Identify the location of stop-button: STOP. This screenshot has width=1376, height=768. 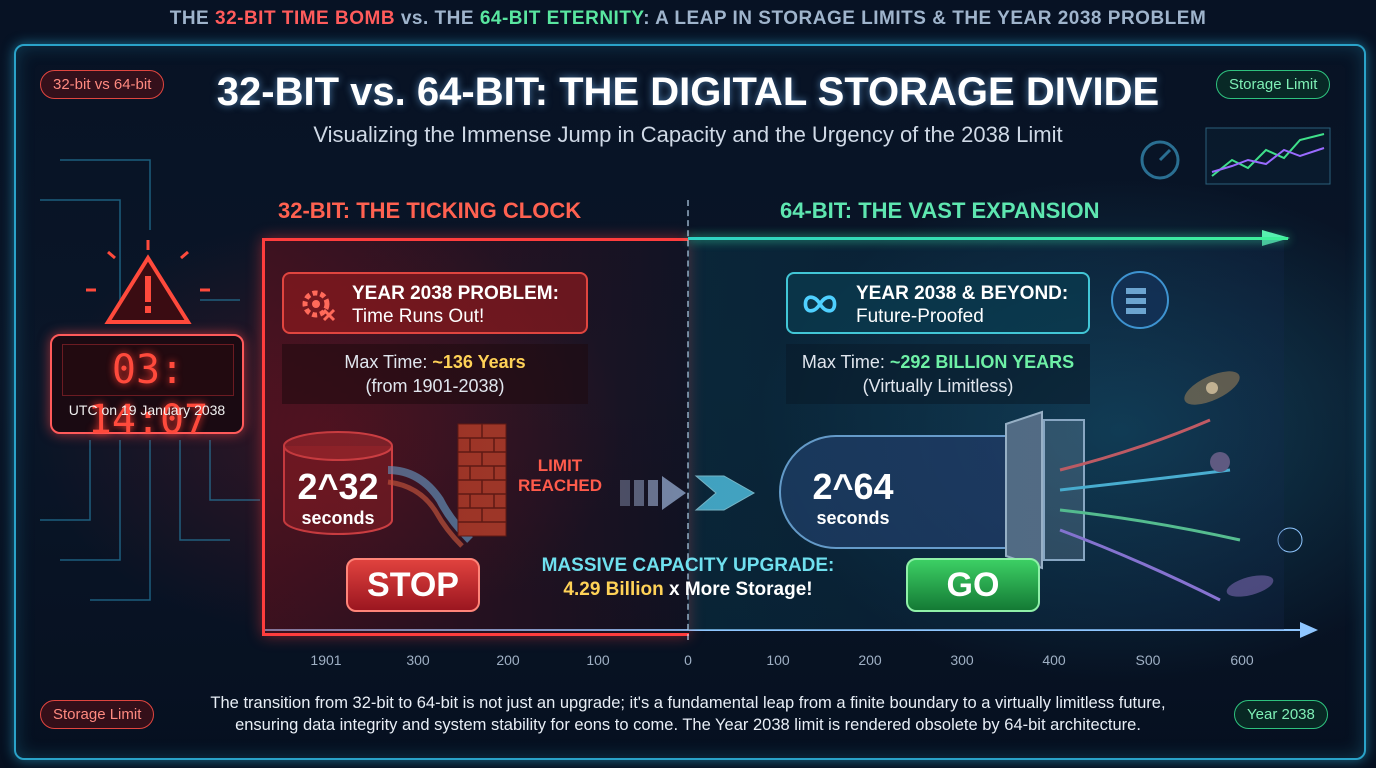
(413, 585).